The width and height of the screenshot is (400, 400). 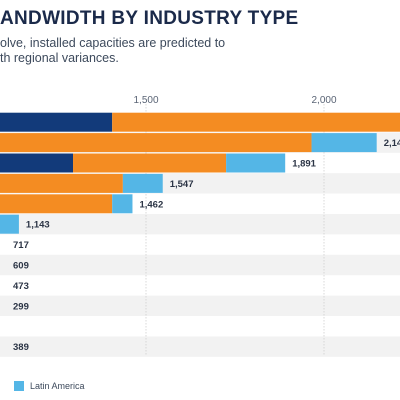 What do you see at coordinates (21, 245) in the screenshot?
I see `value-label-row-6: 717` at bounding box center [21, 245].